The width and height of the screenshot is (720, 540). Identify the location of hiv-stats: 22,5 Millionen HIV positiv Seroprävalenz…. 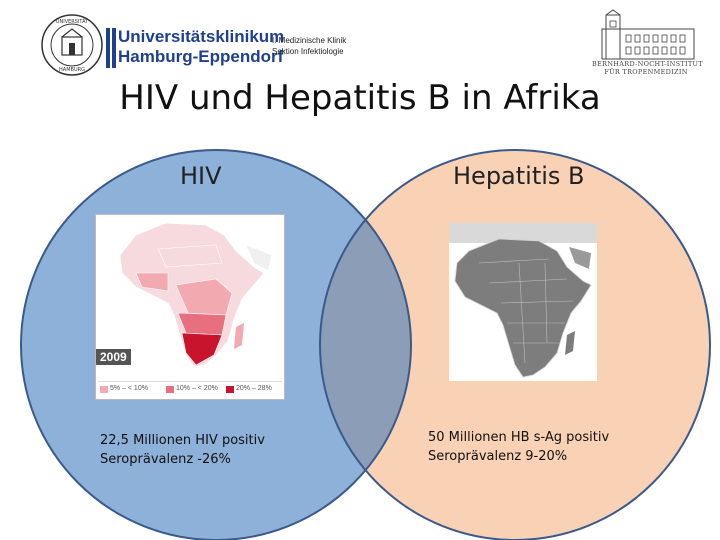
(182, 450).